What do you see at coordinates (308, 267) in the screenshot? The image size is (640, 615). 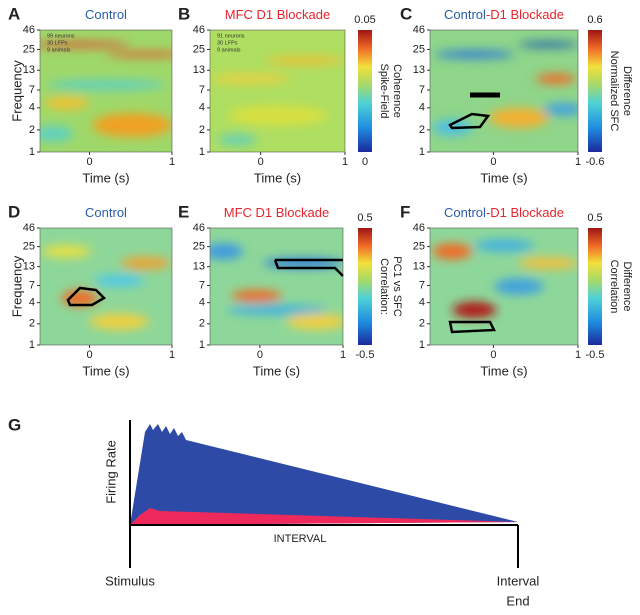 I see `contour` at bounding box center [308, 267].